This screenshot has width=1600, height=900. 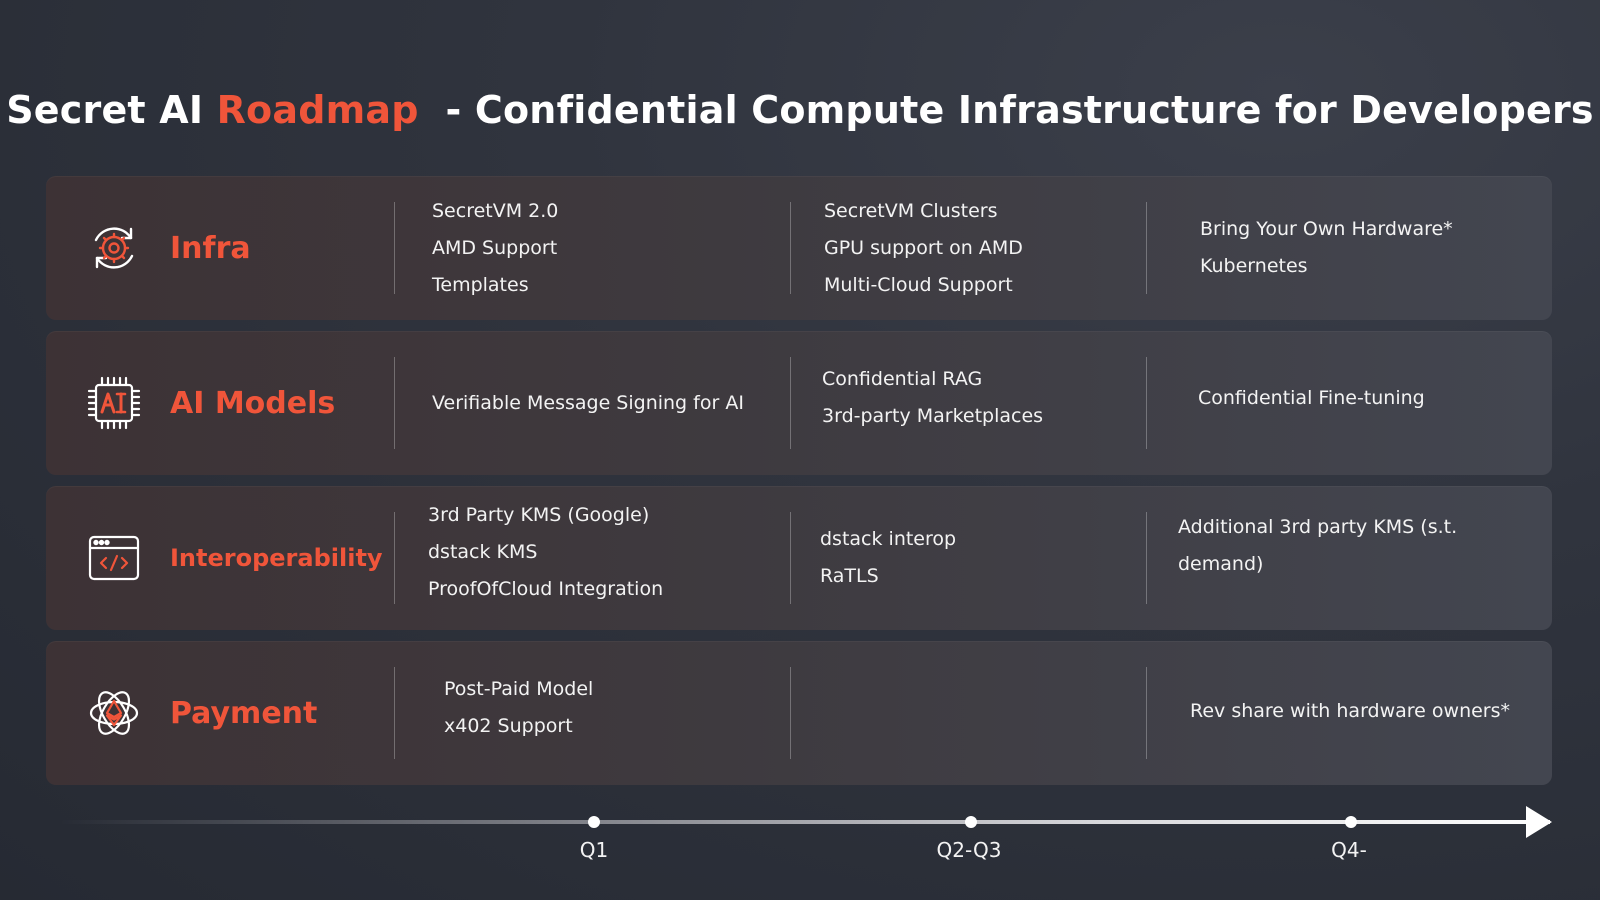 What do you see at coordinates (114, 713) in the screenshot?
I see `ethereum-orbit-icon` at bounding box center [114, 713].